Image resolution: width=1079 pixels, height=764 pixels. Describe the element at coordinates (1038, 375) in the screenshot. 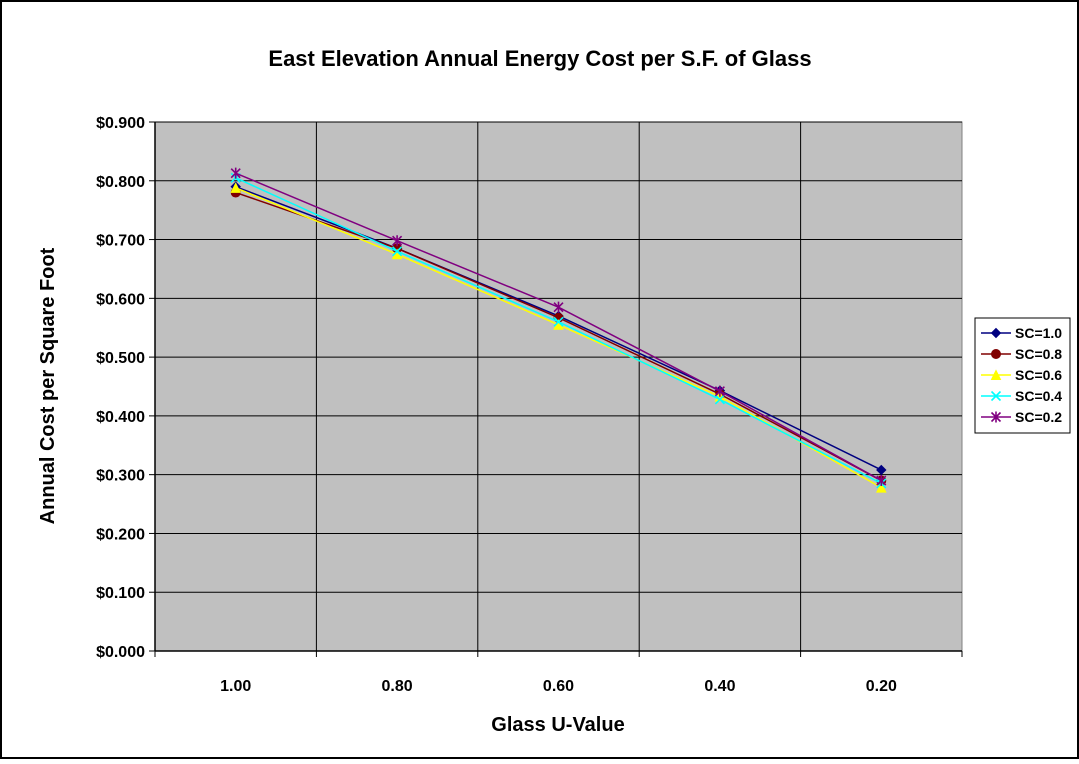

I see `legend-item-label: SC=0.6` at that location.